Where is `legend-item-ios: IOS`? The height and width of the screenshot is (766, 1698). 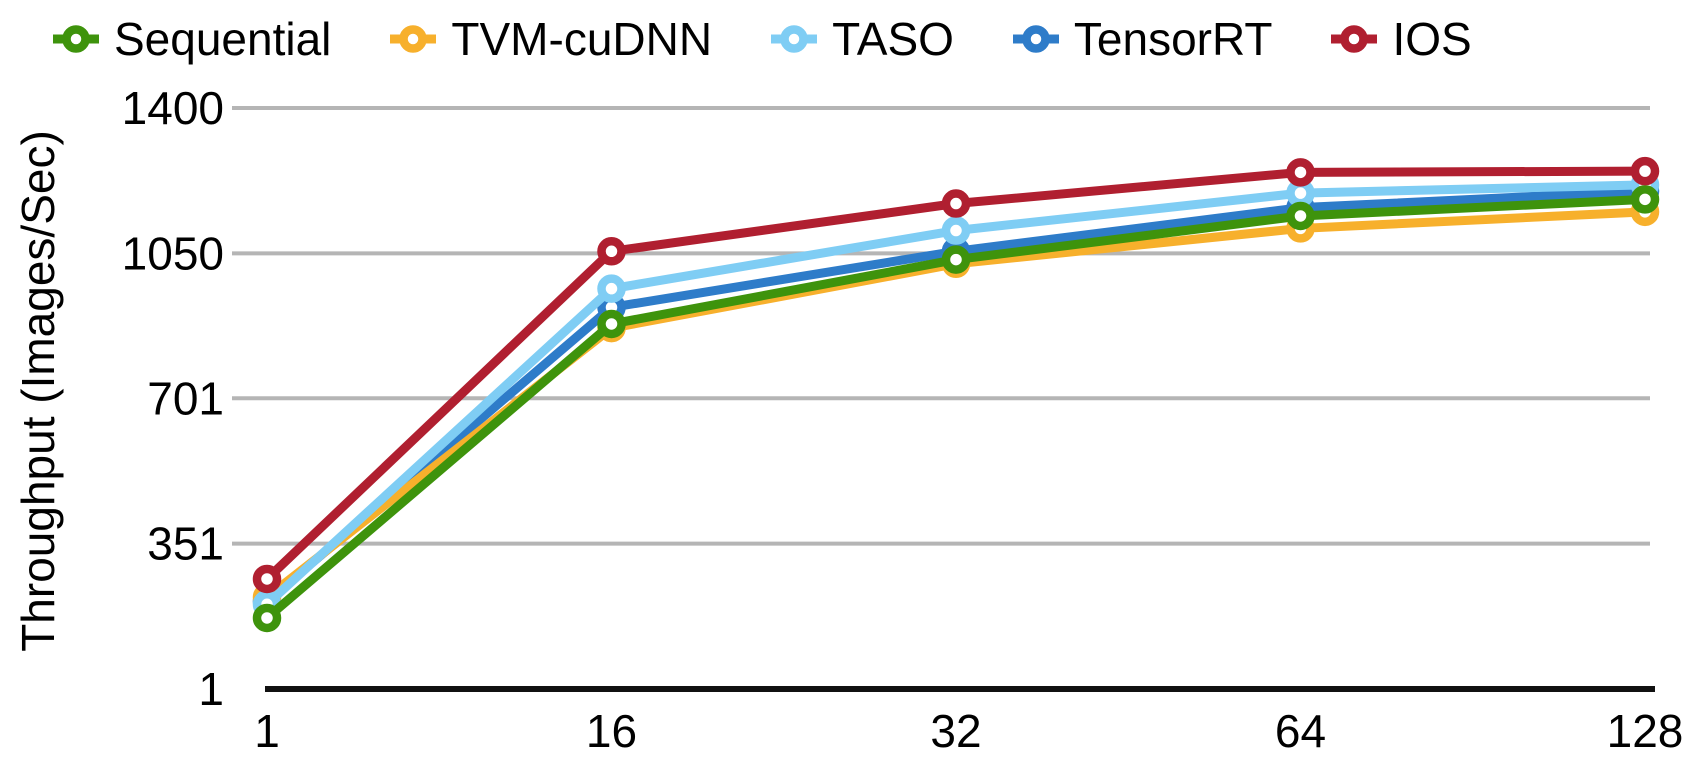
legend-item-ios: IOS is located at coordinates (1401, 39).